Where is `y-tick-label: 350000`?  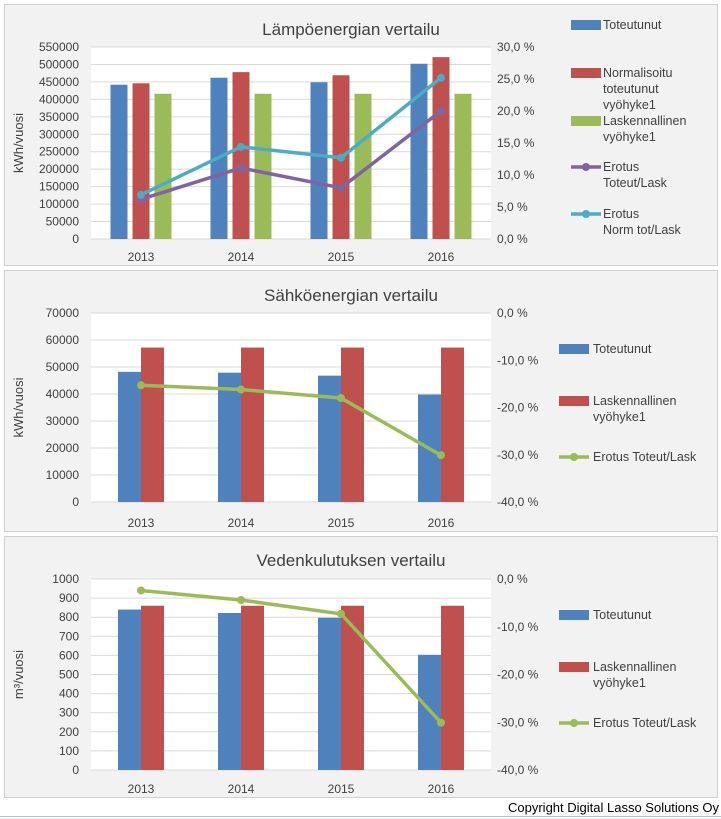 y-tick-label: 350000 is located at coordinates (59, 117).